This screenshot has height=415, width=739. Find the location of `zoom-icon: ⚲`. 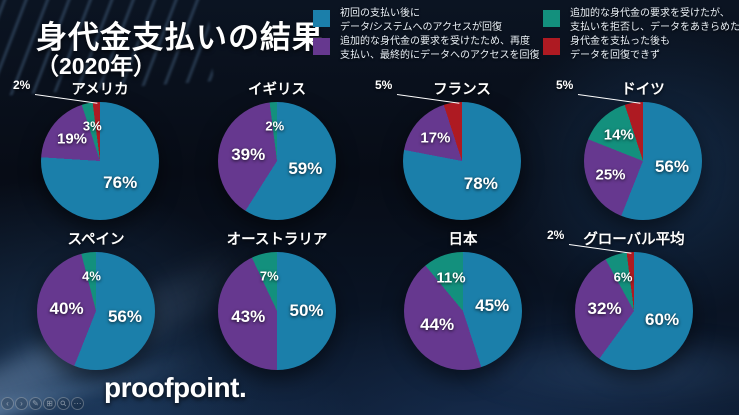

zoom-icon: ⚲ is located at coordinates (63, 403).